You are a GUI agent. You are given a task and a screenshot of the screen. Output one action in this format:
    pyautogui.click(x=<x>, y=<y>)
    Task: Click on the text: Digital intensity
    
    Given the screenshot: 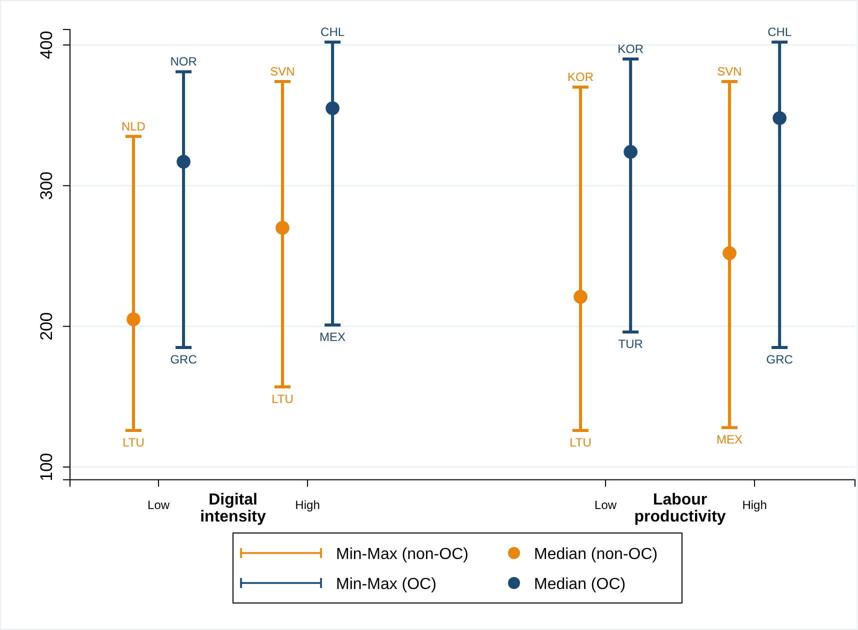 What is the action you would take?
    pyautogui.click(x=233, y=509)
    